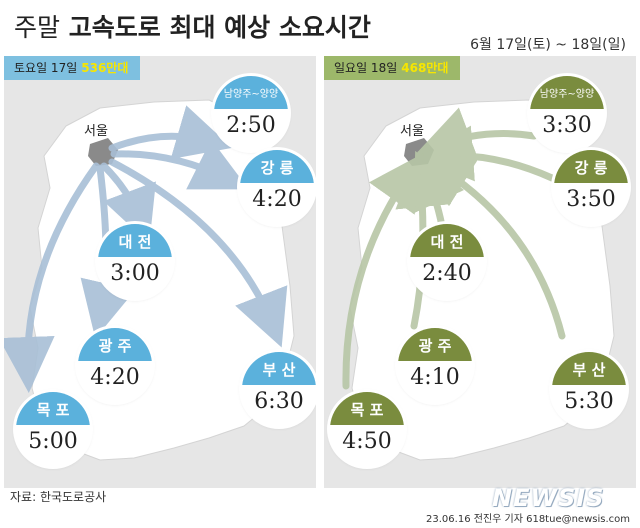 The height and width of the screenshot is (528, 640). Describe the element at coordinates (72, 68) in the screenshot. I see `saturday-header: 토요일 17일 536만대` at that location.